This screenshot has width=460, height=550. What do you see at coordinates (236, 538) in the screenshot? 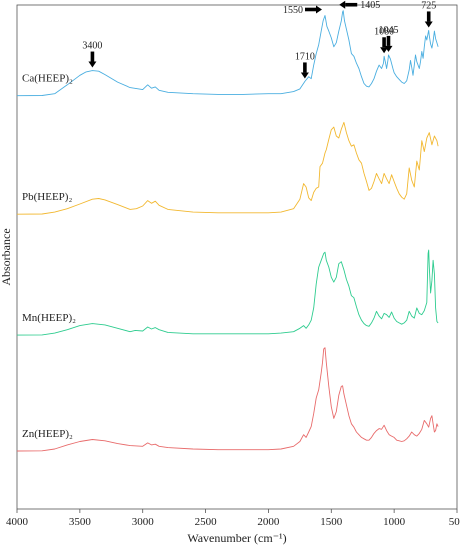
I see `x-axis-title: Wavenumber (cm⁻¹)` at bounding box center [236, 538].